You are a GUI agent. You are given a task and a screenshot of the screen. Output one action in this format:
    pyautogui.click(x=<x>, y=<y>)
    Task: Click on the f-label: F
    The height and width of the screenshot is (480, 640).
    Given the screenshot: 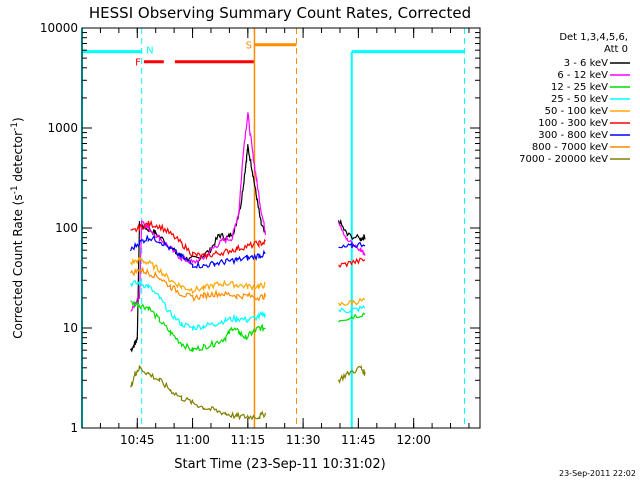 What is the action you would take?
    pyautogui.click(x=138, y=63)
    